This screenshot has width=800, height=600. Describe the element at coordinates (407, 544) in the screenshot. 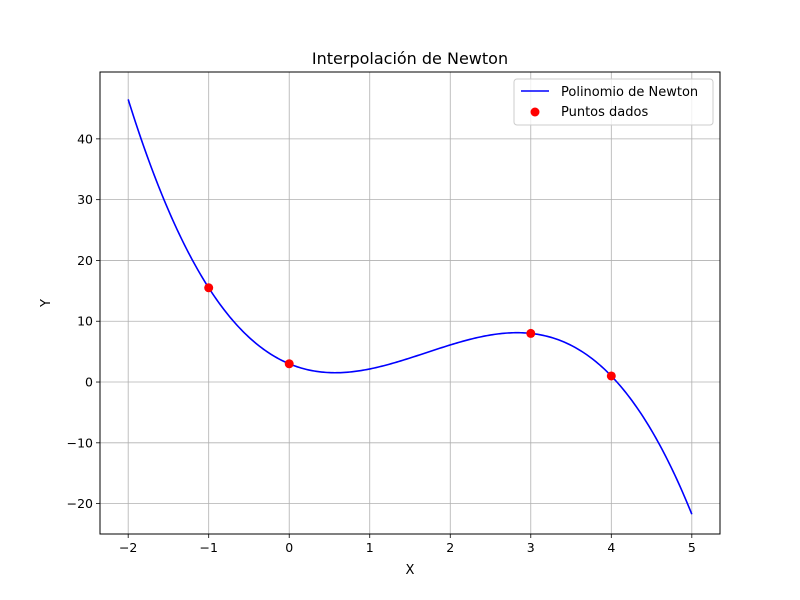

I see `x-tick-layer: −2 −1 0 1 2 3 4 5` at that location.